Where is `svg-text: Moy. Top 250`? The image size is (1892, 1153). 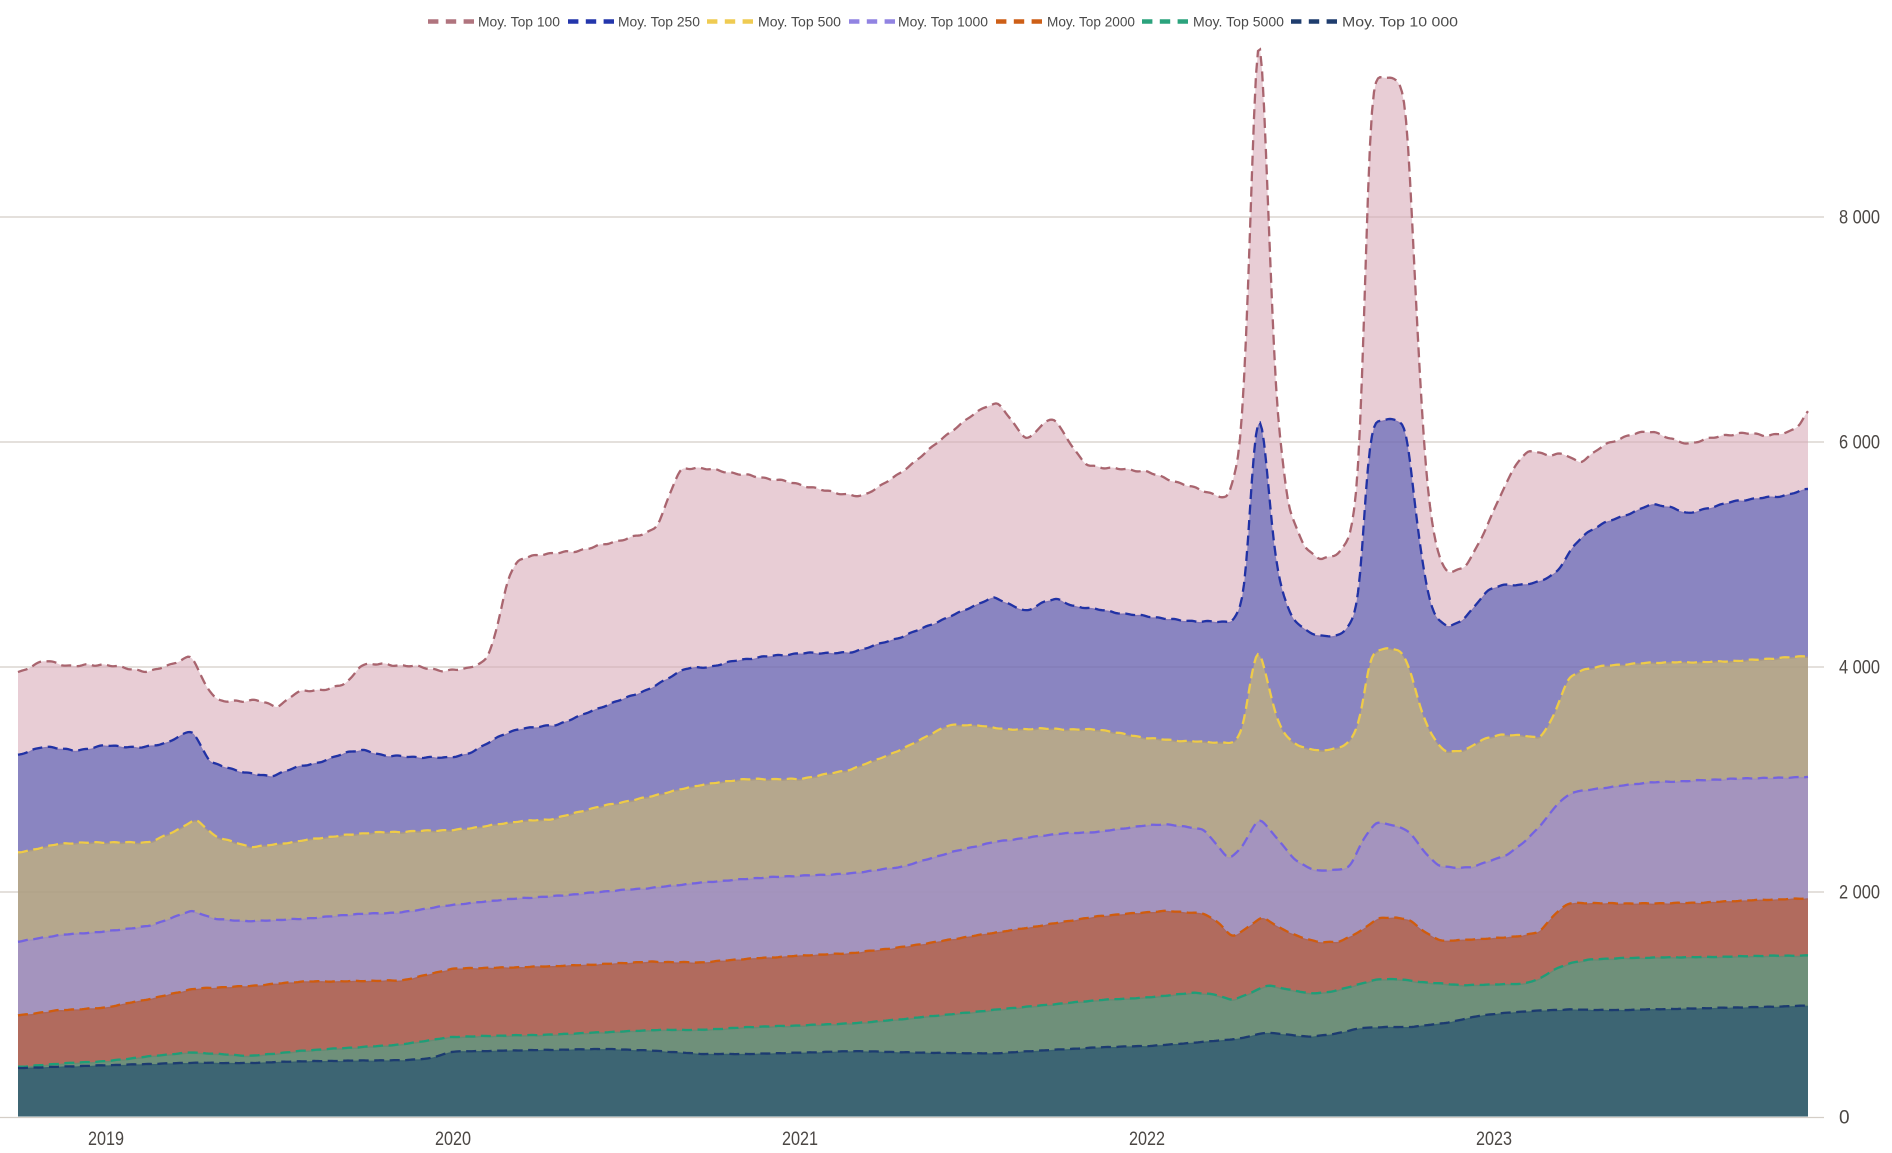
svg-text: Moy. Top 250 is located at coordinates (659, 22).